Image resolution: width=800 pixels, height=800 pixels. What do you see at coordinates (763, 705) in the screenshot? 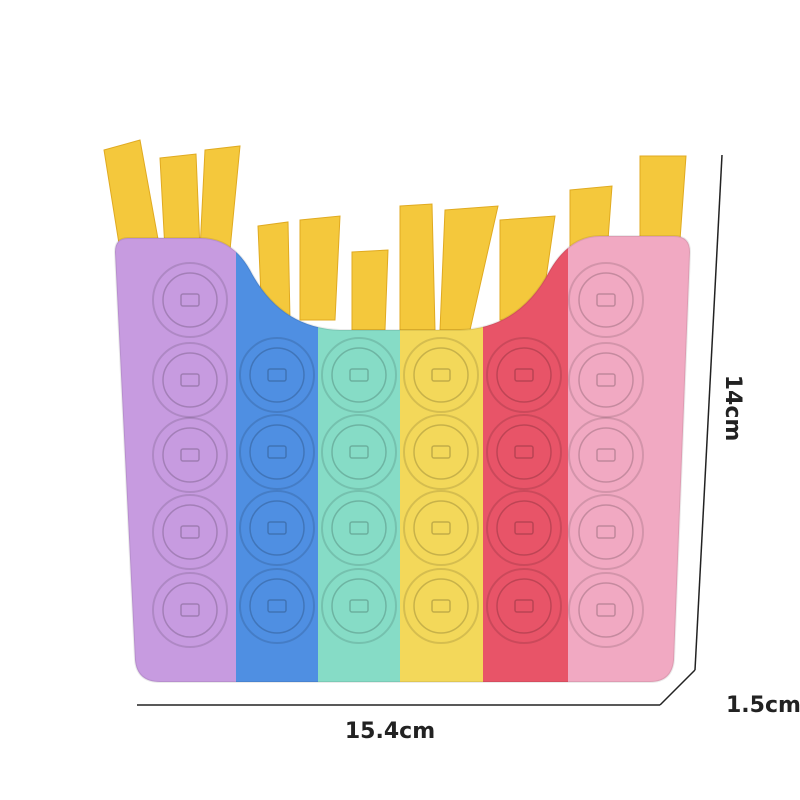
I see `depth-label: 1.5cm` at bounding box center [763, 705].